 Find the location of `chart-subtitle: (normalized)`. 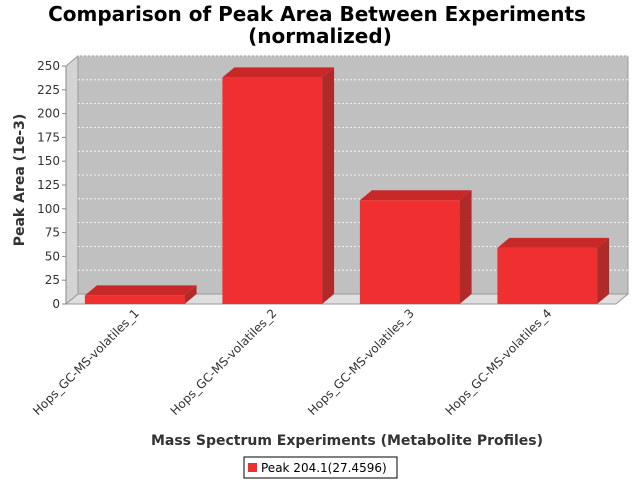

chart-subtitle: (normalized) is located at coordinates (320, 36).